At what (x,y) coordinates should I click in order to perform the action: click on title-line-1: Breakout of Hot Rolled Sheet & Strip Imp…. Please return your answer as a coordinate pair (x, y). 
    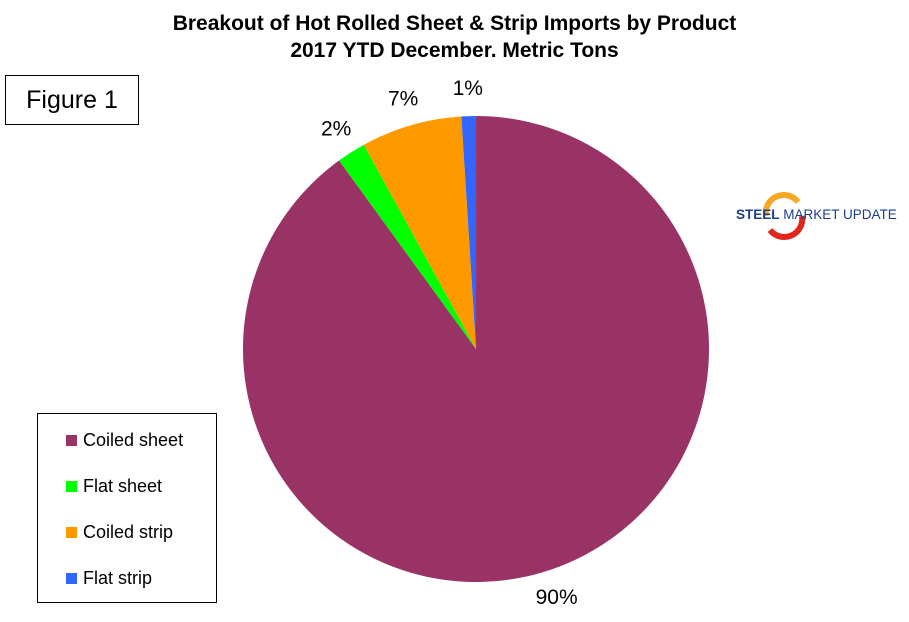
    Looking at the image, I should click on (454, 23).